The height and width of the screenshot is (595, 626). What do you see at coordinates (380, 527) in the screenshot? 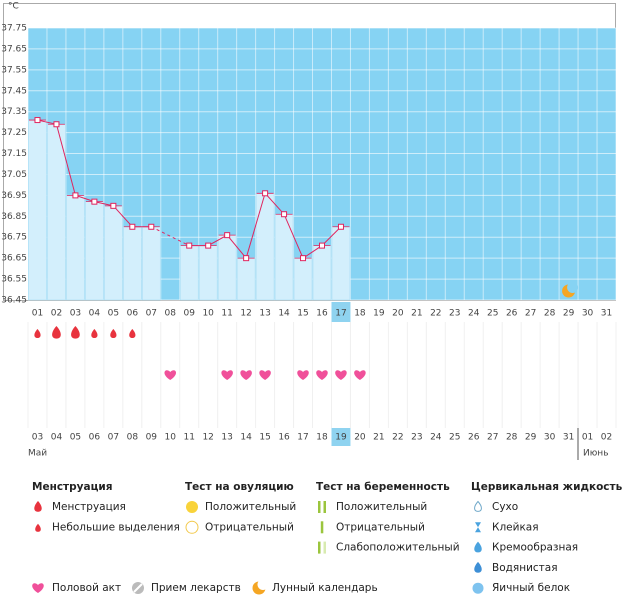
I see `legend-item: Отрицательный` at bounding box center [380, 527].